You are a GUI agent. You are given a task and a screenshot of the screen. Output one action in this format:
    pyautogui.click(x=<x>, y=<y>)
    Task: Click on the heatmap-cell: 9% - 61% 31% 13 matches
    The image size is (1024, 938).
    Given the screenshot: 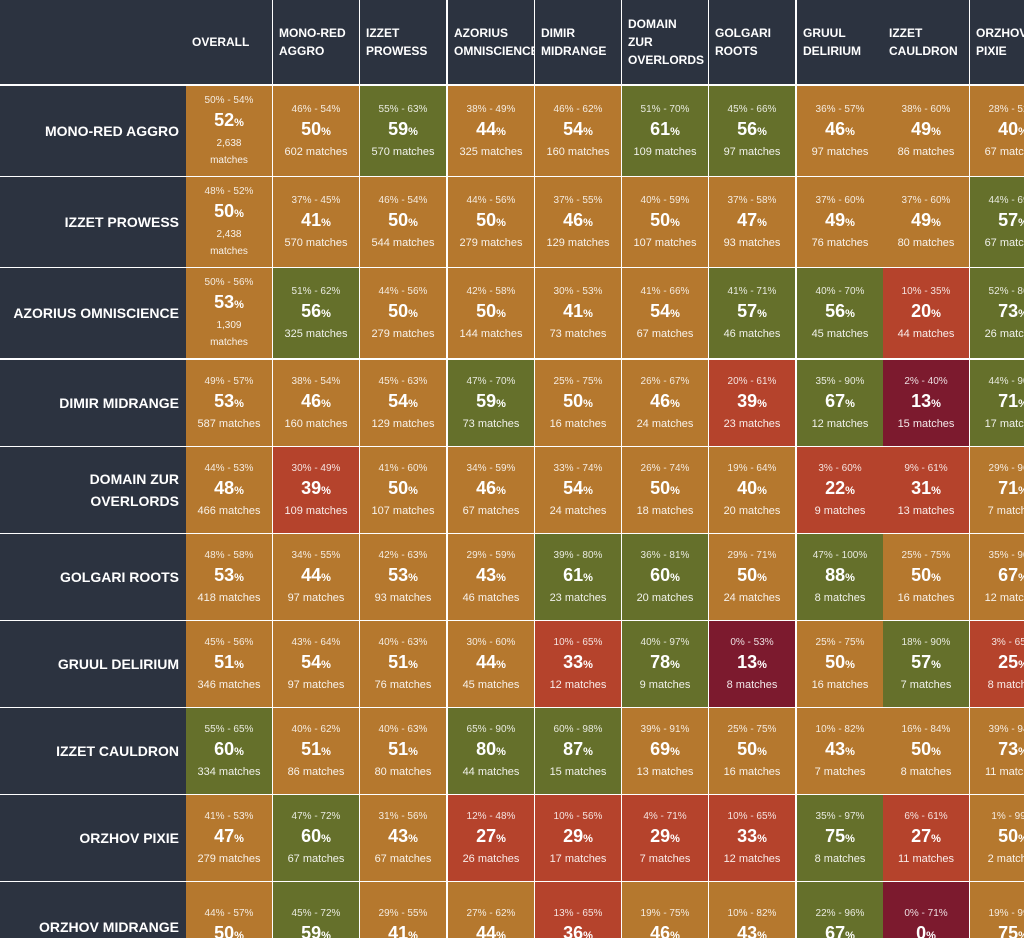 What is the action you would take?
    pyautogui.click(x=926, y=490)
    